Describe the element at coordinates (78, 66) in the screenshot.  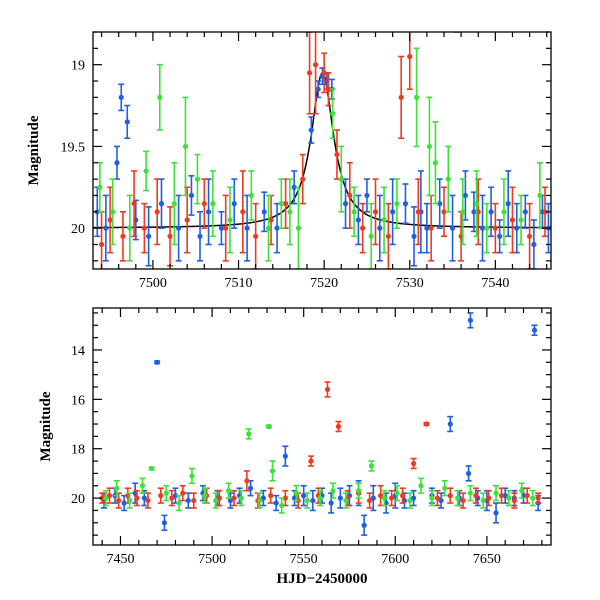
I see `y-tick-label: 19` at that location.